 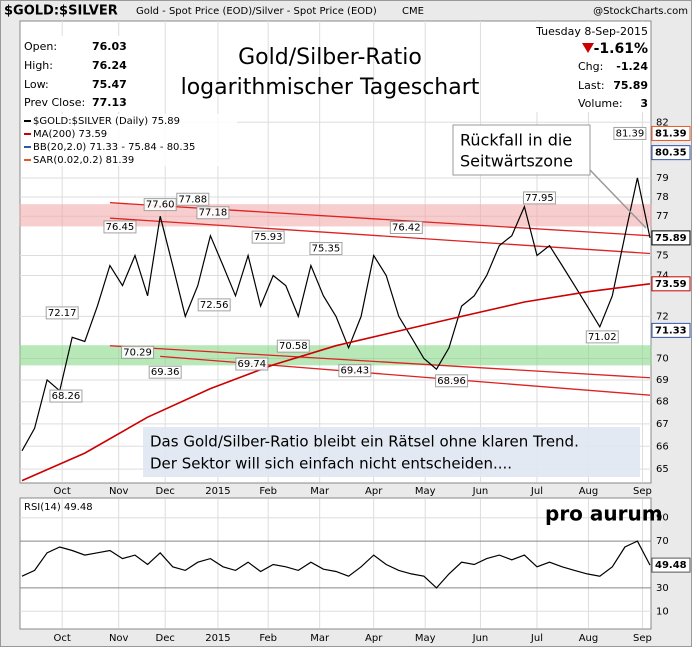 I want to click on y-tick-label: 78, so click(x=662, y=197).